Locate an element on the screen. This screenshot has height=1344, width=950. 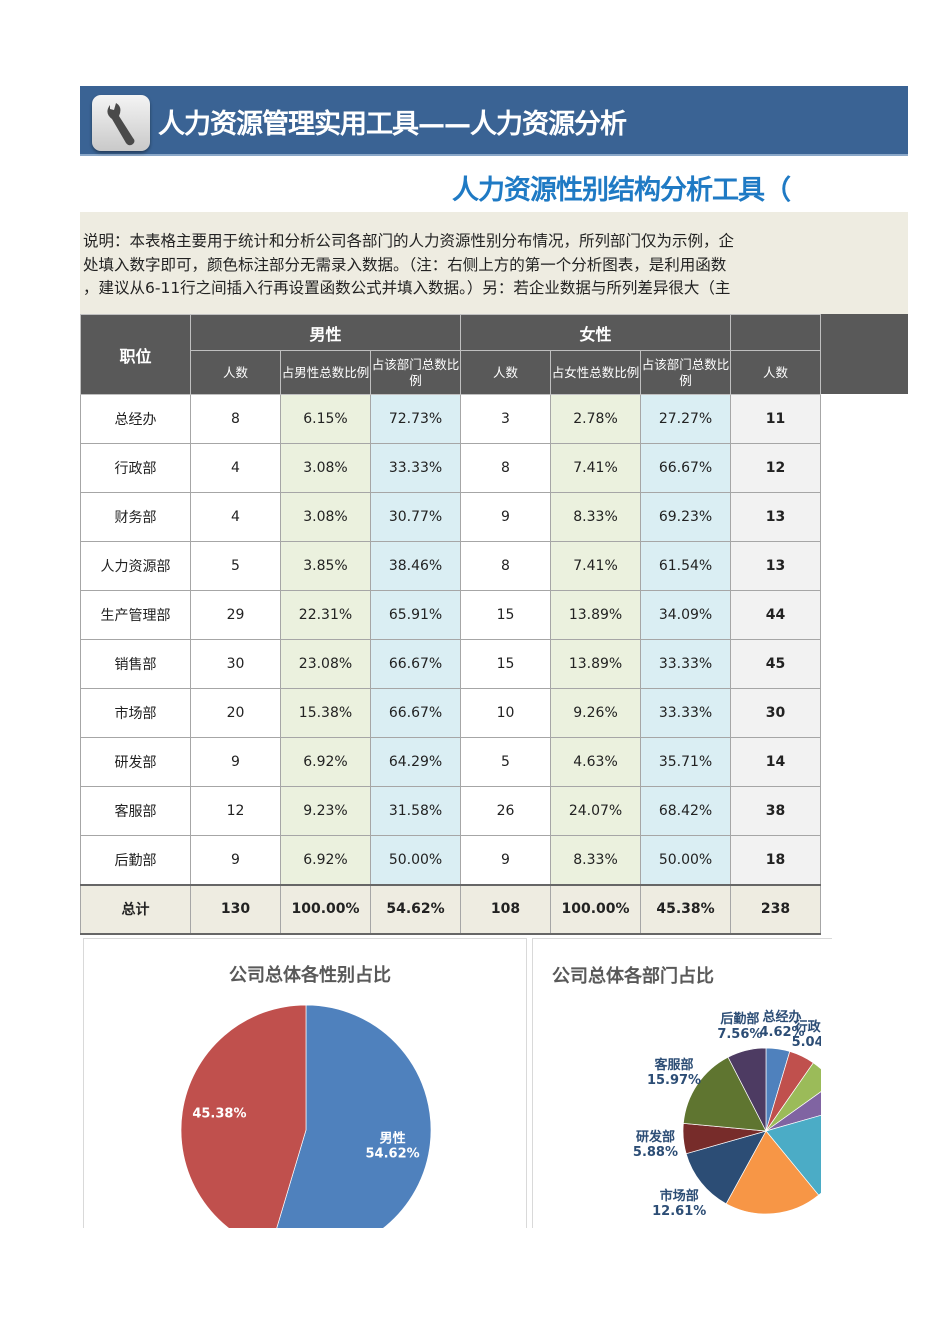
value-cell: 22.31% is located at coordinates (325, 615).